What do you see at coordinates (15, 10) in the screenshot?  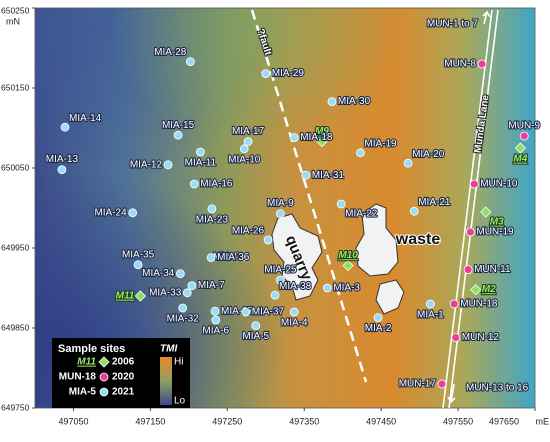 I see `y-tick-label: 650250` at bounding box center [15, 10].